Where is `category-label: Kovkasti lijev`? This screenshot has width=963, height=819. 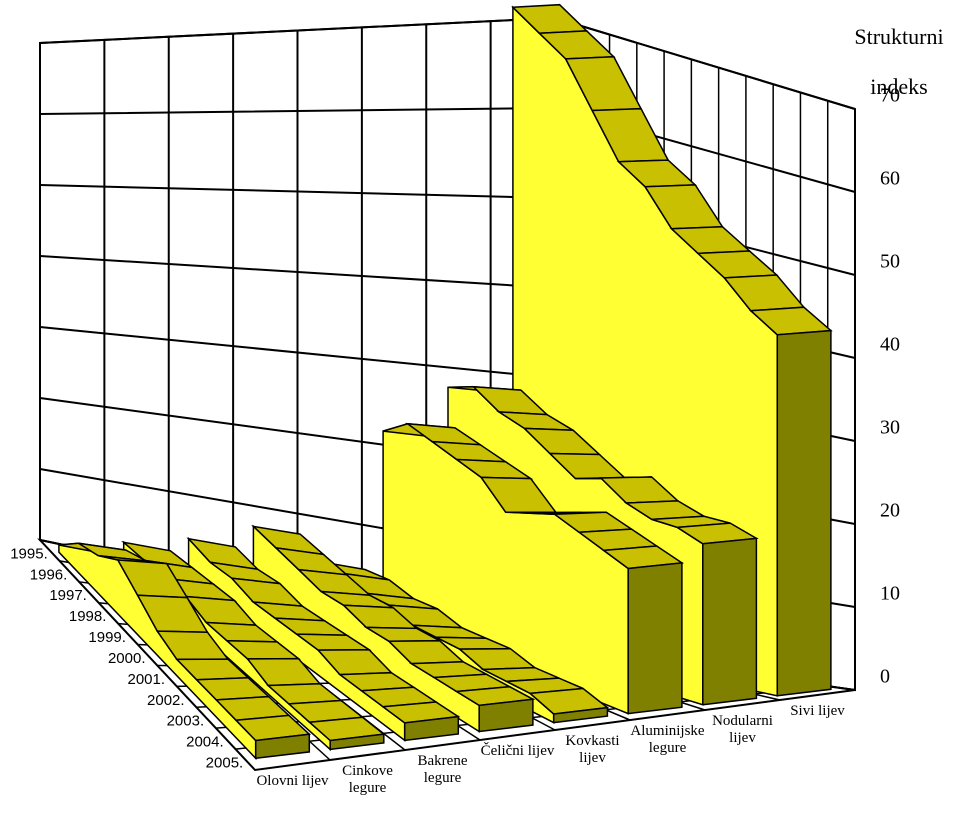 category-label: Kovkasti lijev is located at coordinates (592, 749).